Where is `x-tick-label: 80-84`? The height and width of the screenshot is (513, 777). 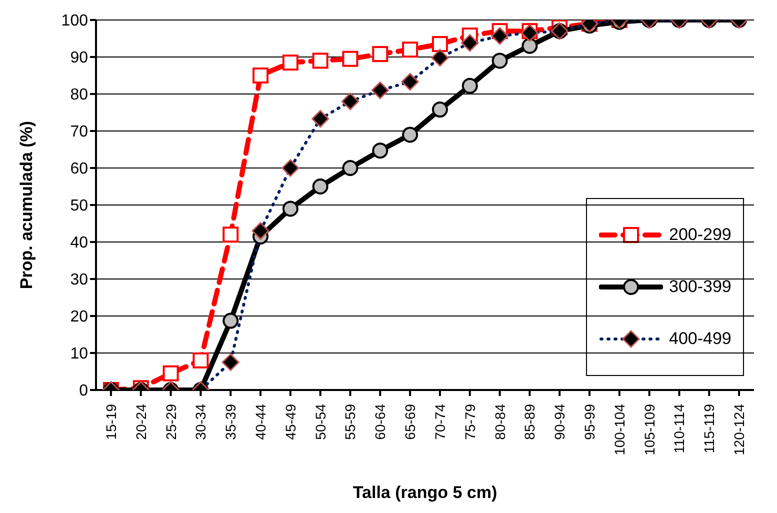 x-tick-label: 80-84 is located at coordinates (500, 422).